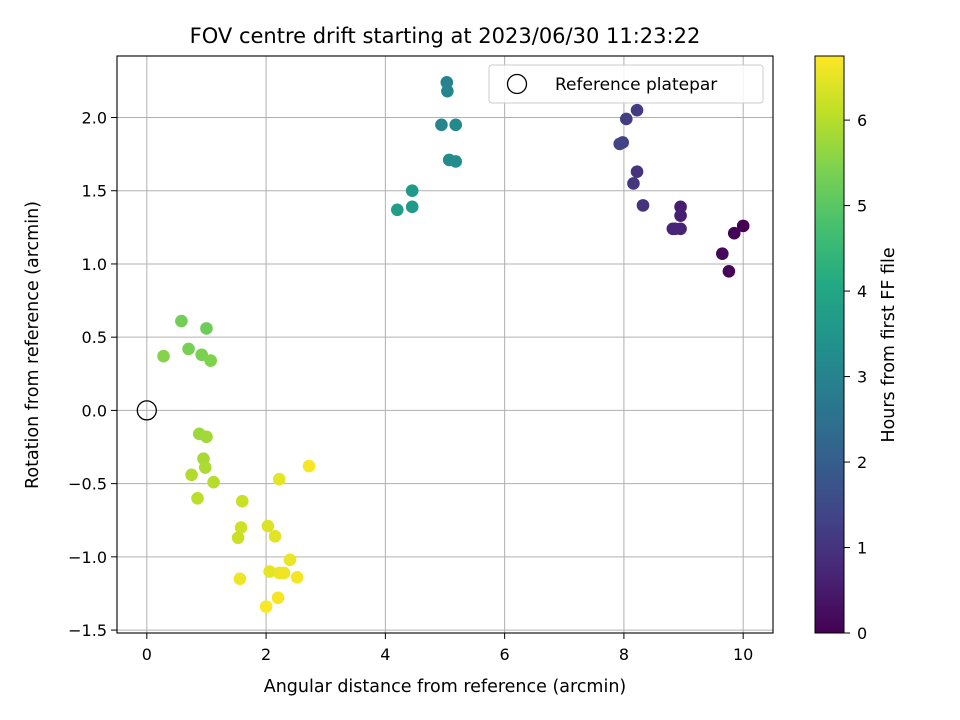 The width and height of the screenshot is (960, 720). What do you see at coordinates (447, 648) in the screenshot?
I see `x-axis: 0 2 4 6 8 10` at bounding box center [447, 648].